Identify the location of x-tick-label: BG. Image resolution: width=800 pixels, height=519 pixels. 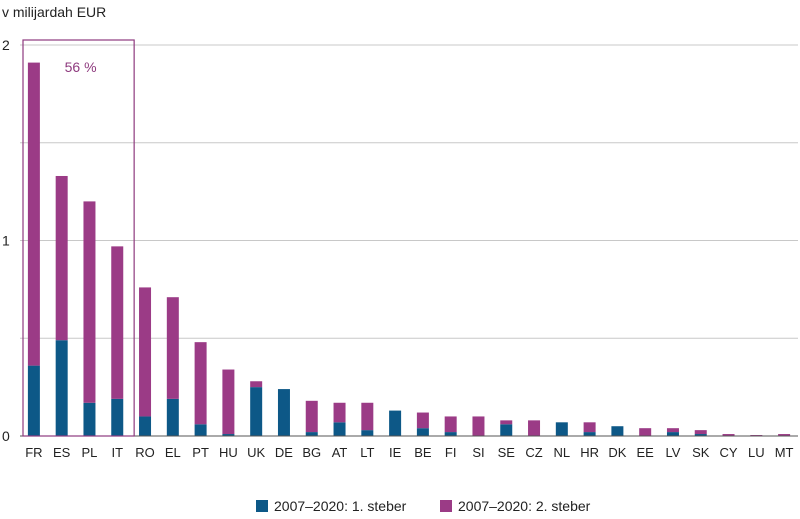
(311, 452).